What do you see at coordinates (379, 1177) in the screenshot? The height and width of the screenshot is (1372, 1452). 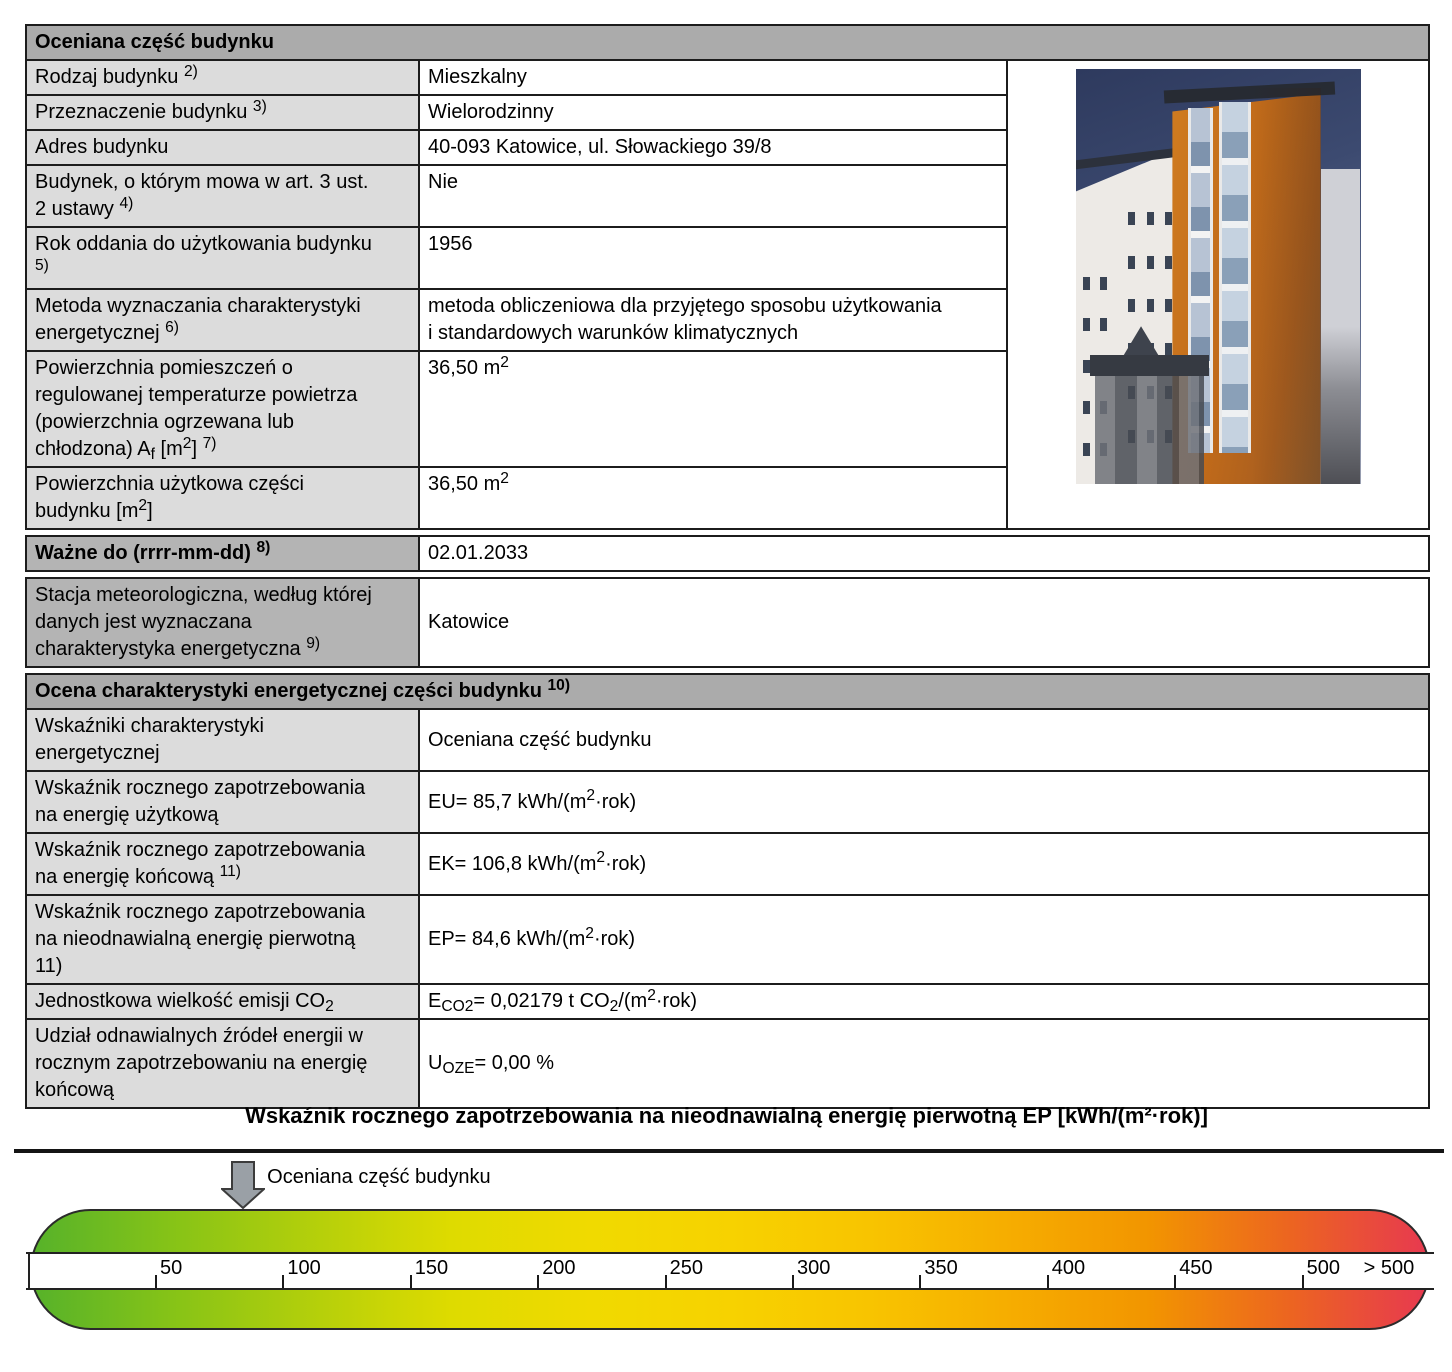 I see `marker-label: Oceniana część budynku` at bounding box center [379, 1177].